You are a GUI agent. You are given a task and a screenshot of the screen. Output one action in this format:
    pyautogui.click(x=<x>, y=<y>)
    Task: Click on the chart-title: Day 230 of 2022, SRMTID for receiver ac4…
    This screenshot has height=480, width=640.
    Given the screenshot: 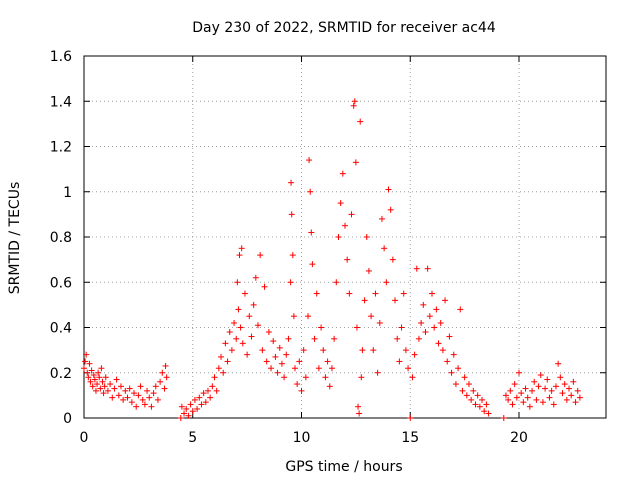 What is the action you would take?
    pyautogui.click(x=344, y=28)
    